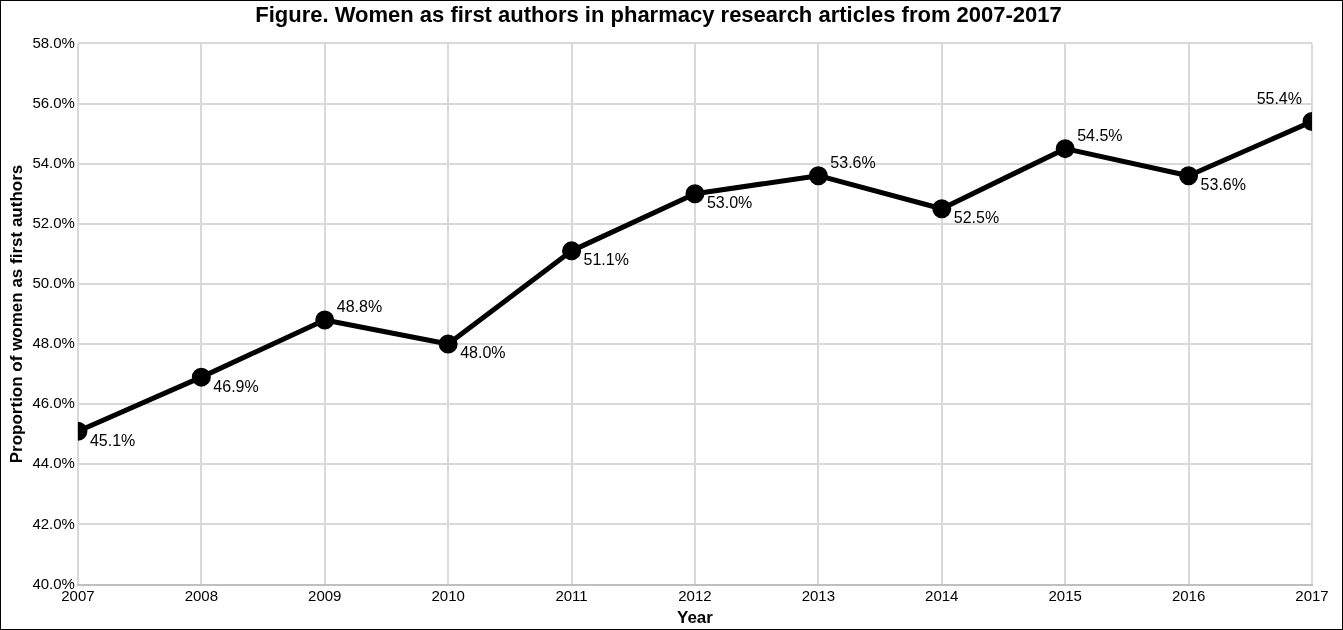 The image size is (1343, 630). I want to click on x-tick-label: 2008, so click(201, 595).